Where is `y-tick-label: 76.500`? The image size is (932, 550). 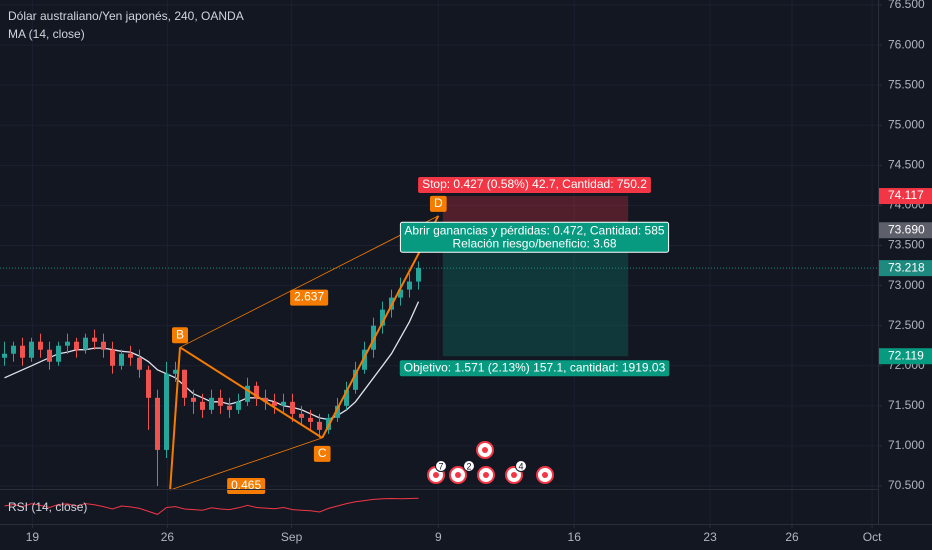
y-tick-label: 76.500 is located at coordinates (906, 5).